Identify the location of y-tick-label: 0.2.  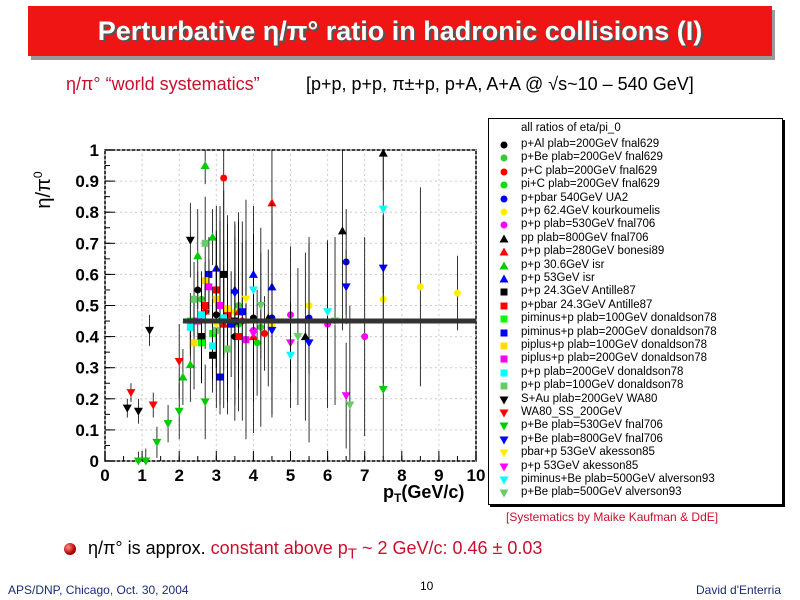
(87, 399).